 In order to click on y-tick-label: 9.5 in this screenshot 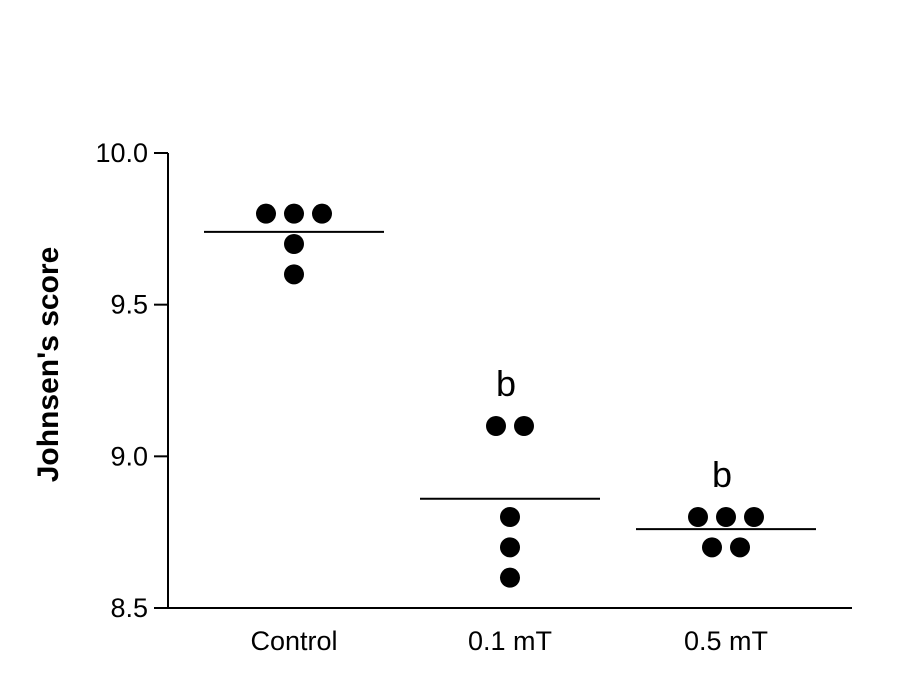, I will do `click(129, 305)`.